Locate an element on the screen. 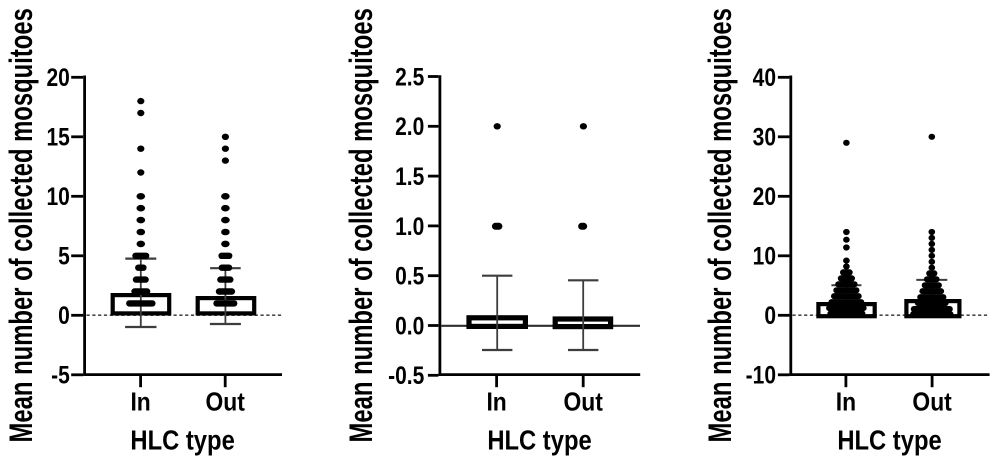 The height and width of the screenshot is (467, 1000). svg-text: 5 is located at coordinates (64, 256).